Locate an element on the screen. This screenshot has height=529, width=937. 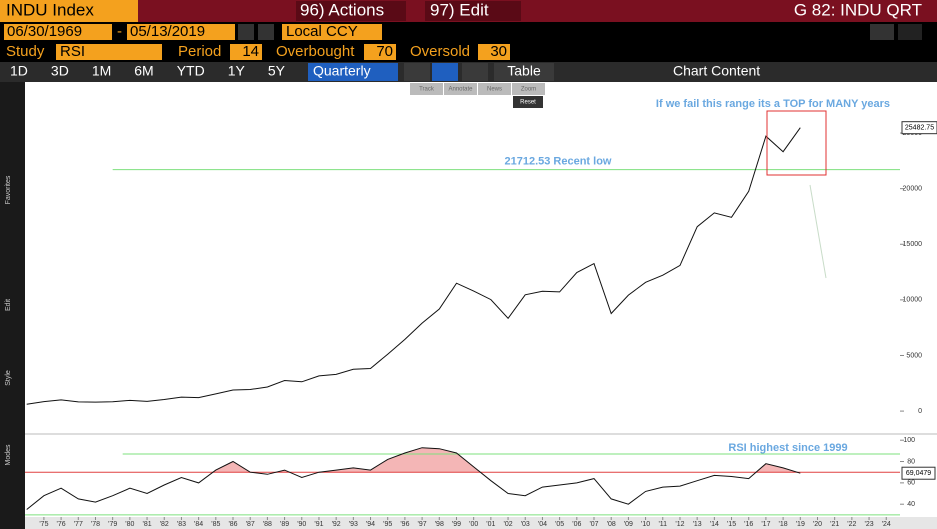
x-tick-label: '77 is located at coordinates (78, 524).